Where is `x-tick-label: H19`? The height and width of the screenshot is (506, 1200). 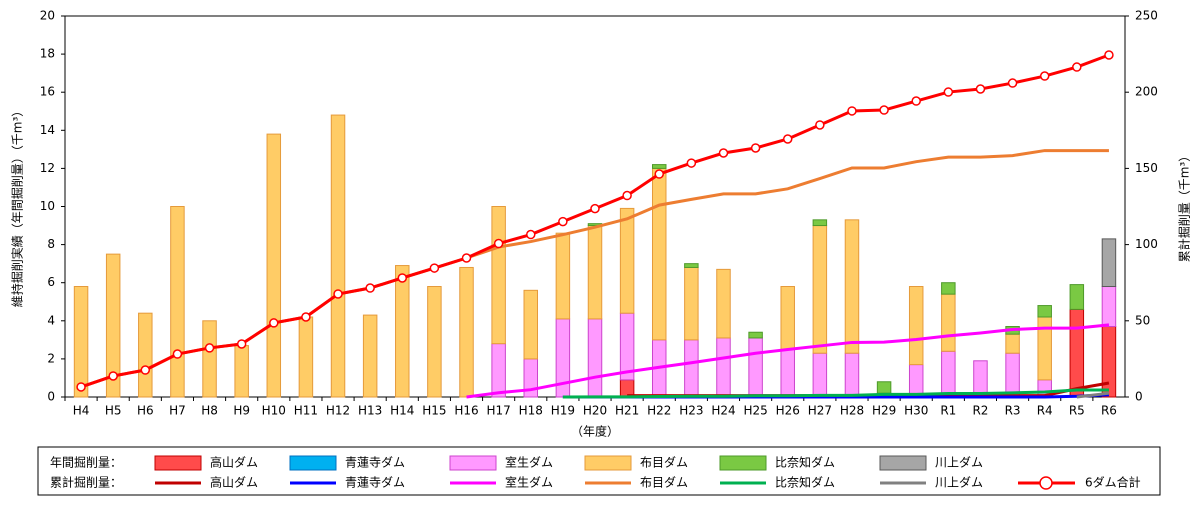
x-tick-label: H19 is located at coordinates (563, 411).